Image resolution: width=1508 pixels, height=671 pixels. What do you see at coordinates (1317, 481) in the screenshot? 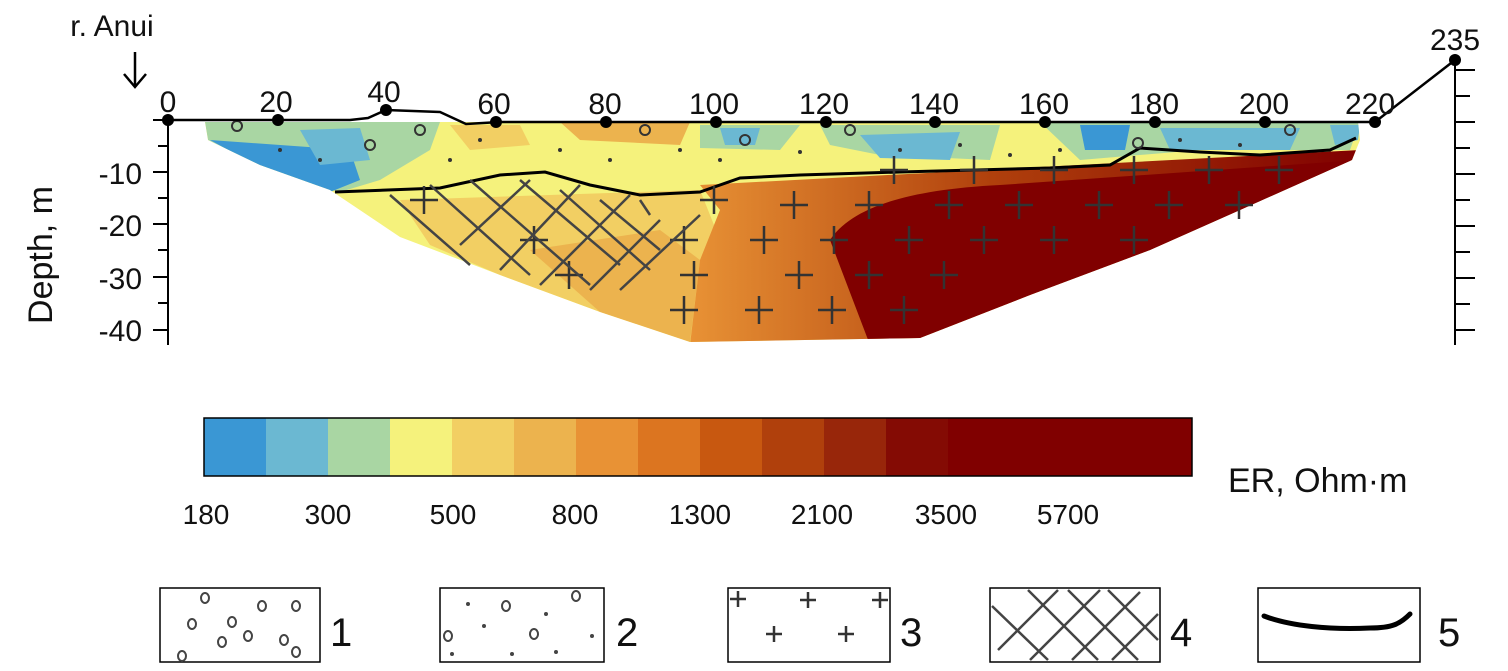
I see `colorbar-unit-label: ER, Ohm·m` at bounding box center [1317, 481].